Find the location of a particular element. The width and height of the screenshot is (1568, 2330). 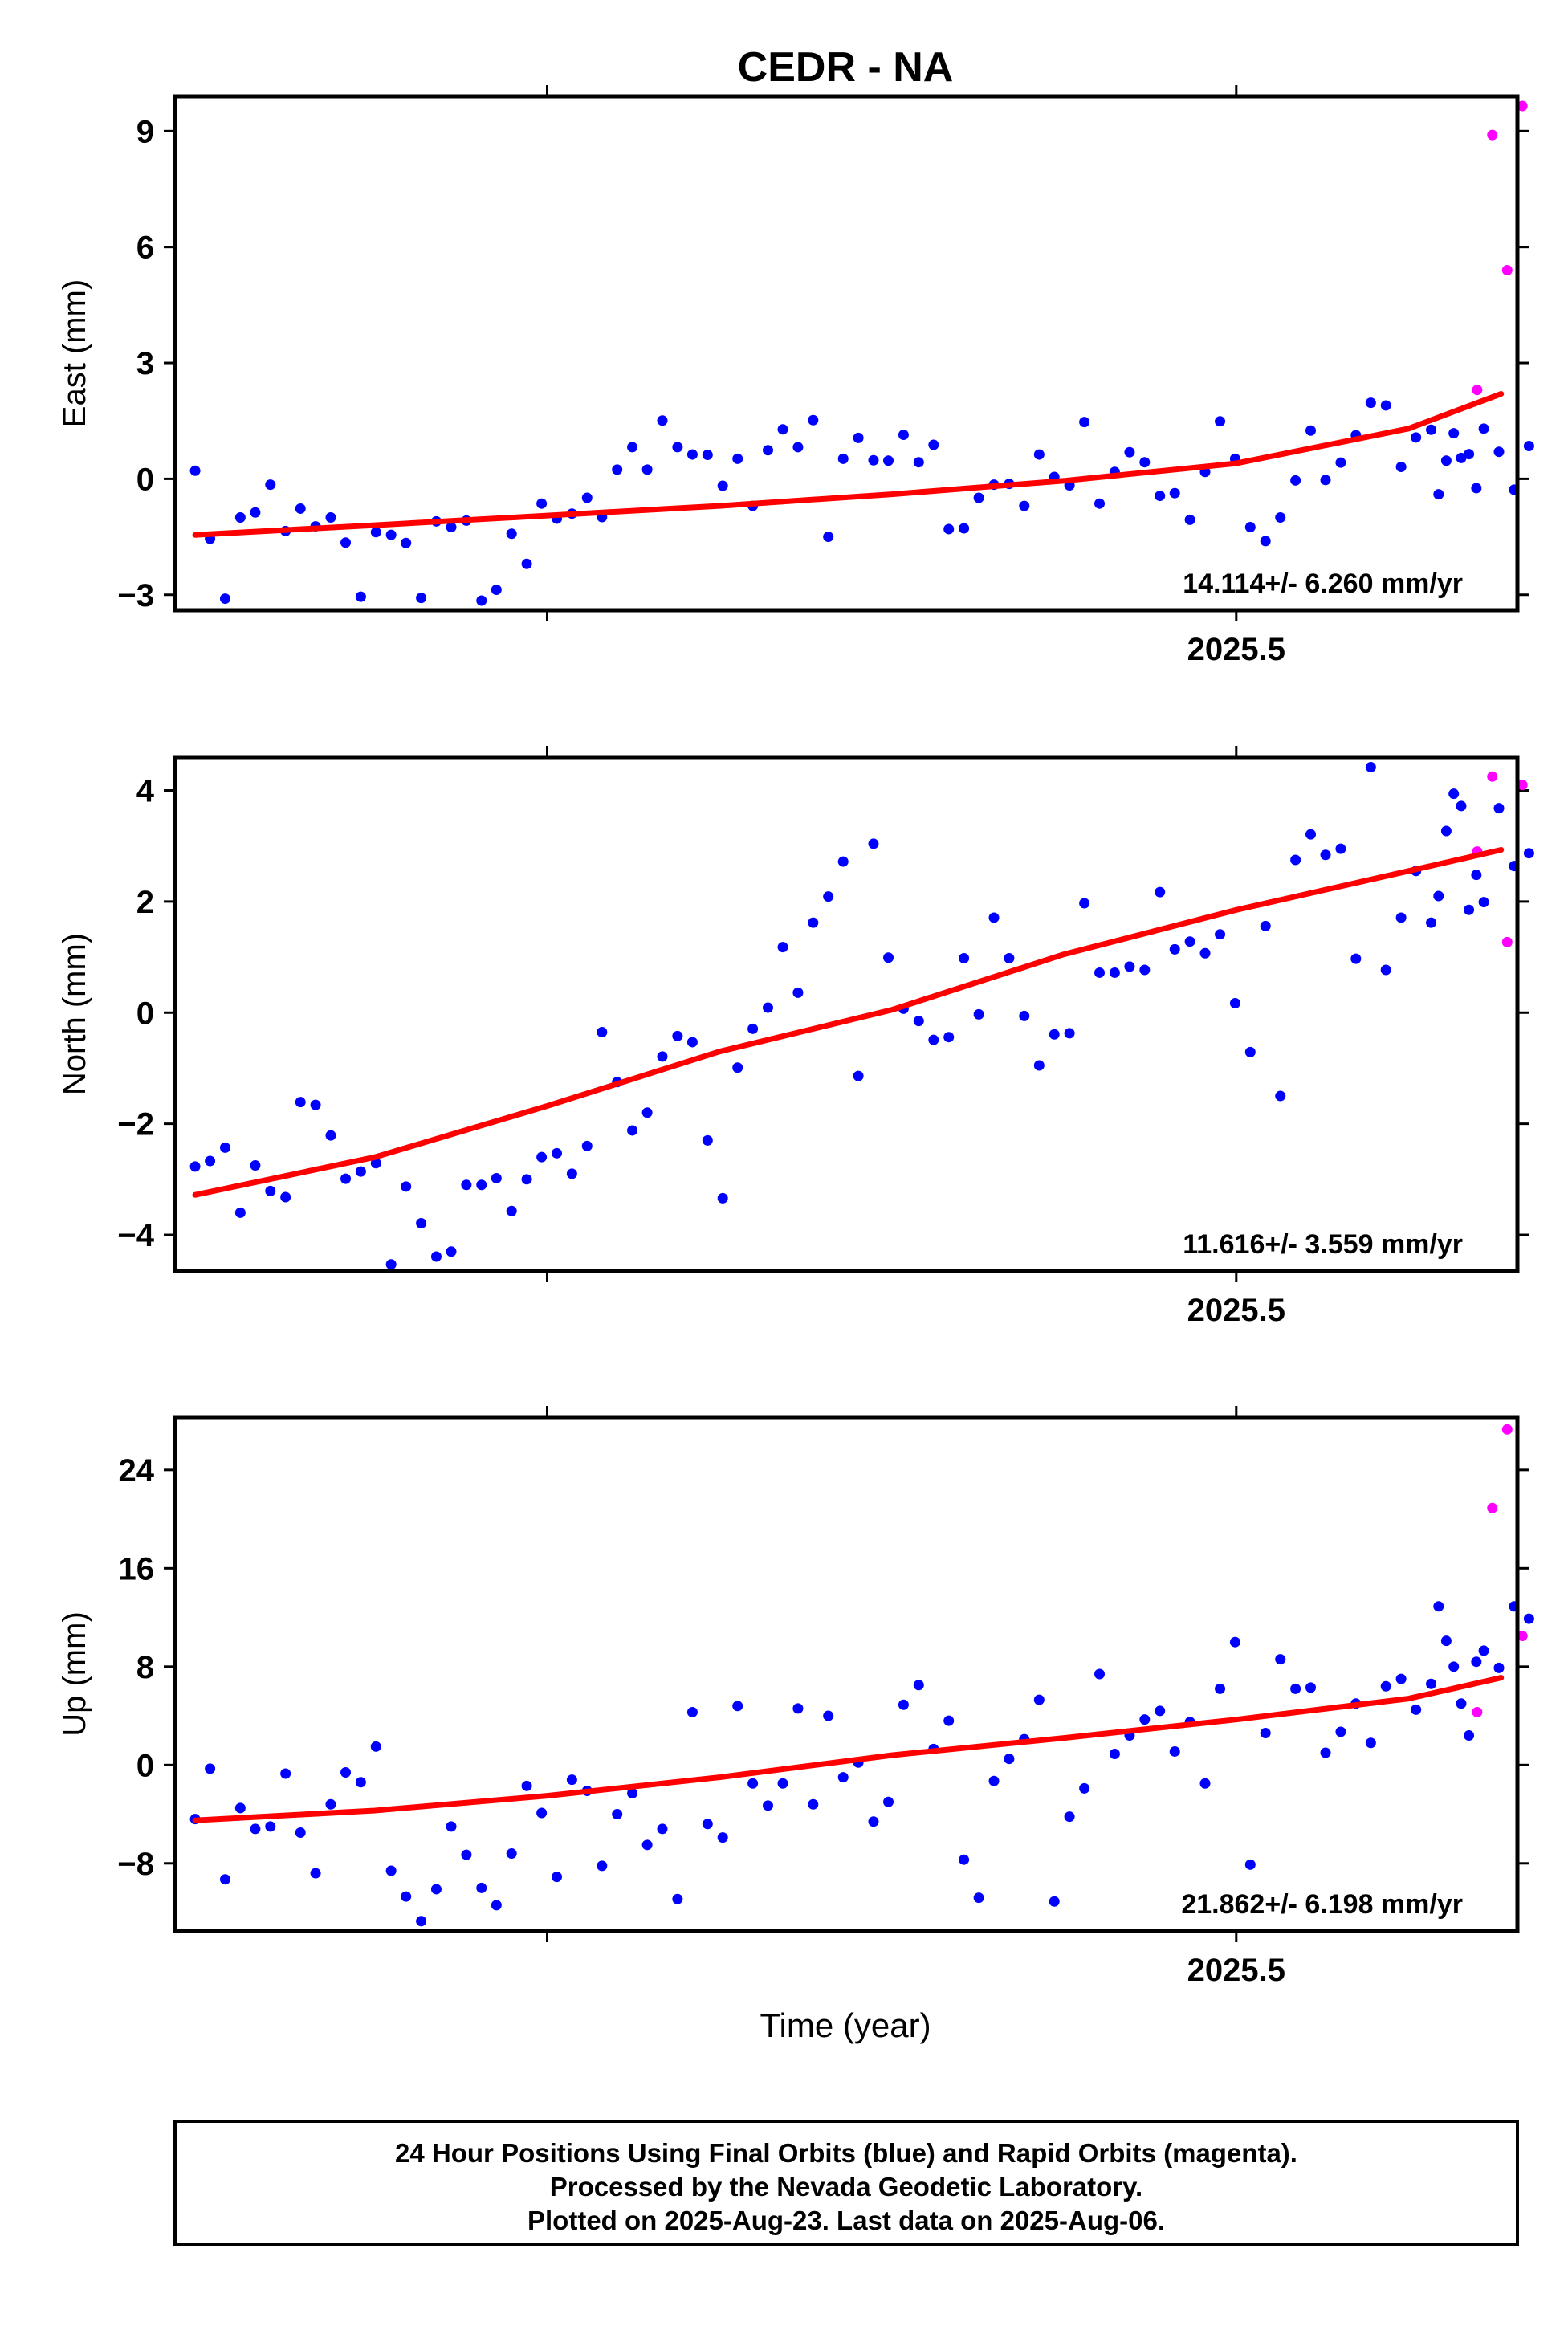

panel-east-ytick-label-2: 3 is located at coordinates (145, 363).